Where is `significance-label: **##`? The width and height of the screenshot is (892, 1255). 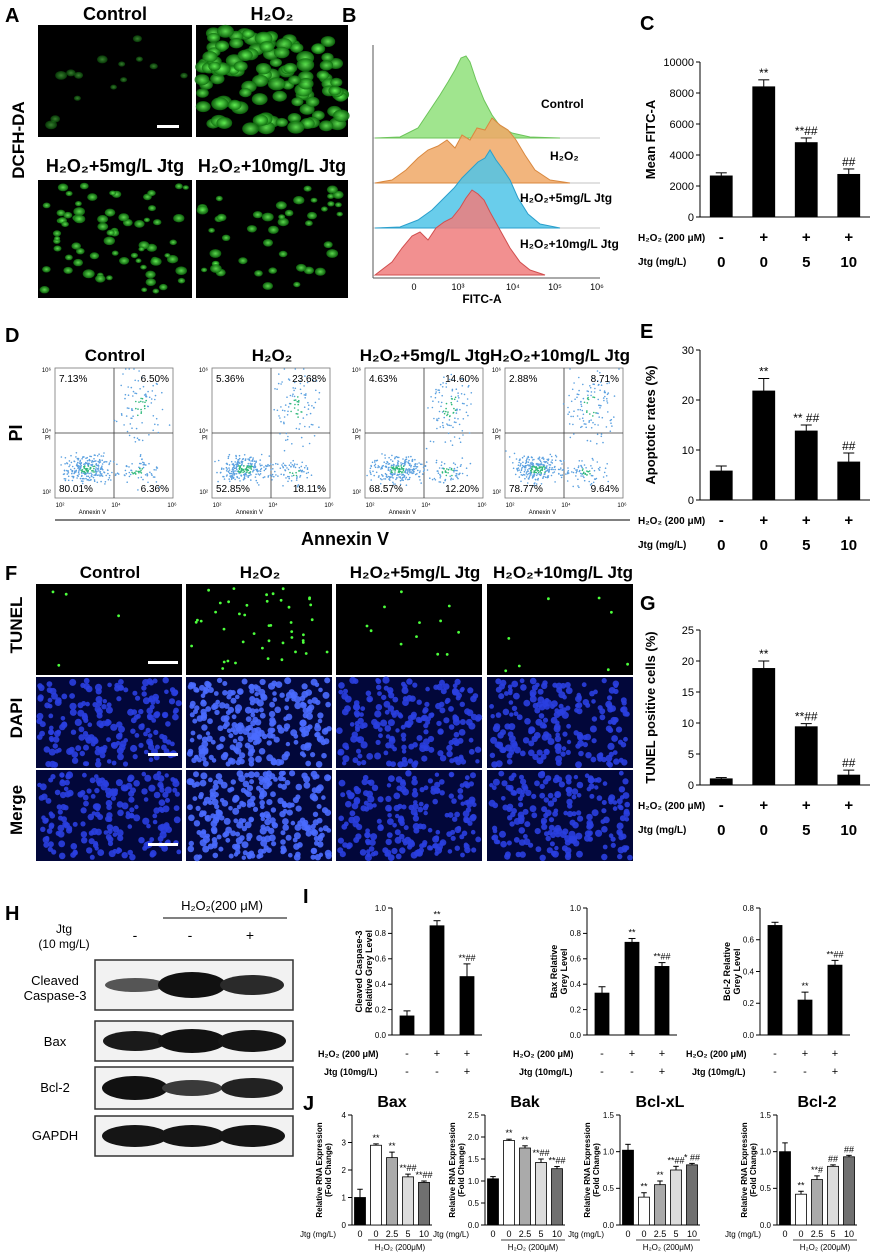 significance-label: **## is located at coordinates (834, 954).